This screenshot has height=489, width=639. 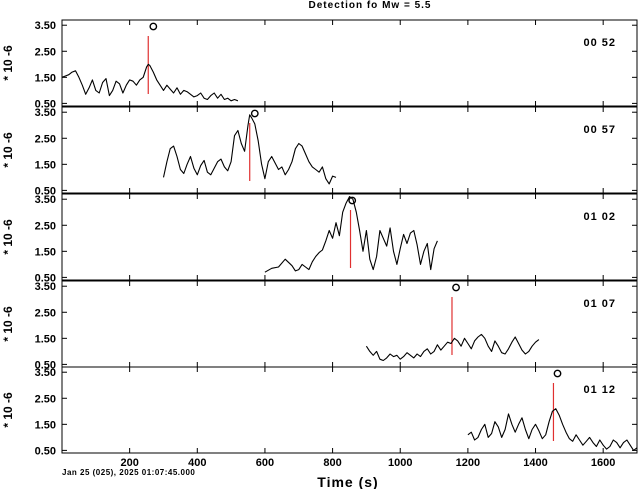 What do you see at coordinates (599, 390) in the screenshot?
I see `panel-time-label: 01 12` at bounding box center [599, 390].